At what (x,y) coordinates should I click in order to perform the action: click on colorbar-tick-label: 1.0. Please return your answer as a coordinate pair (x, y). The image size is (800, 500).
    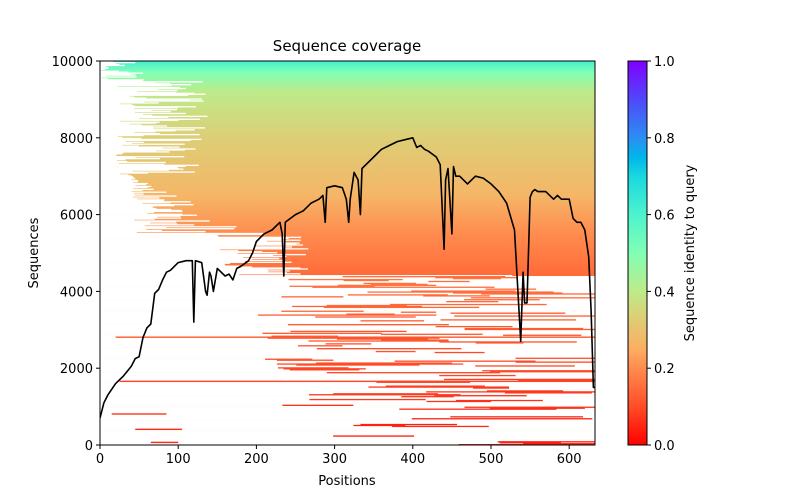
    Looking at the image, I should click on (664, 62).